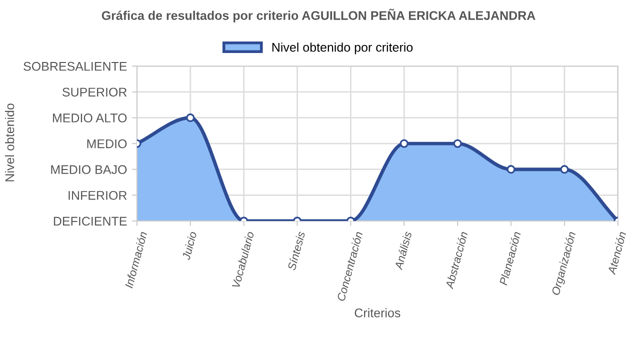  Describe the element at coordinates (189, 245) in the screenshot. I see `x-tick-label: Juicio` at that location.